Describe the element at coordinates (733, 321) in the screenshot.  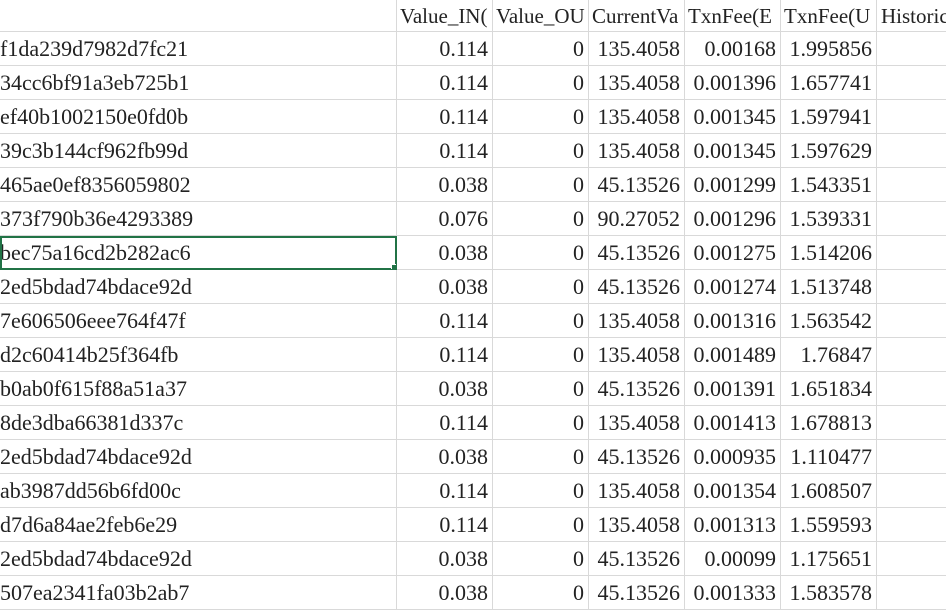
I see `table-cell: 0.001316` at that location.